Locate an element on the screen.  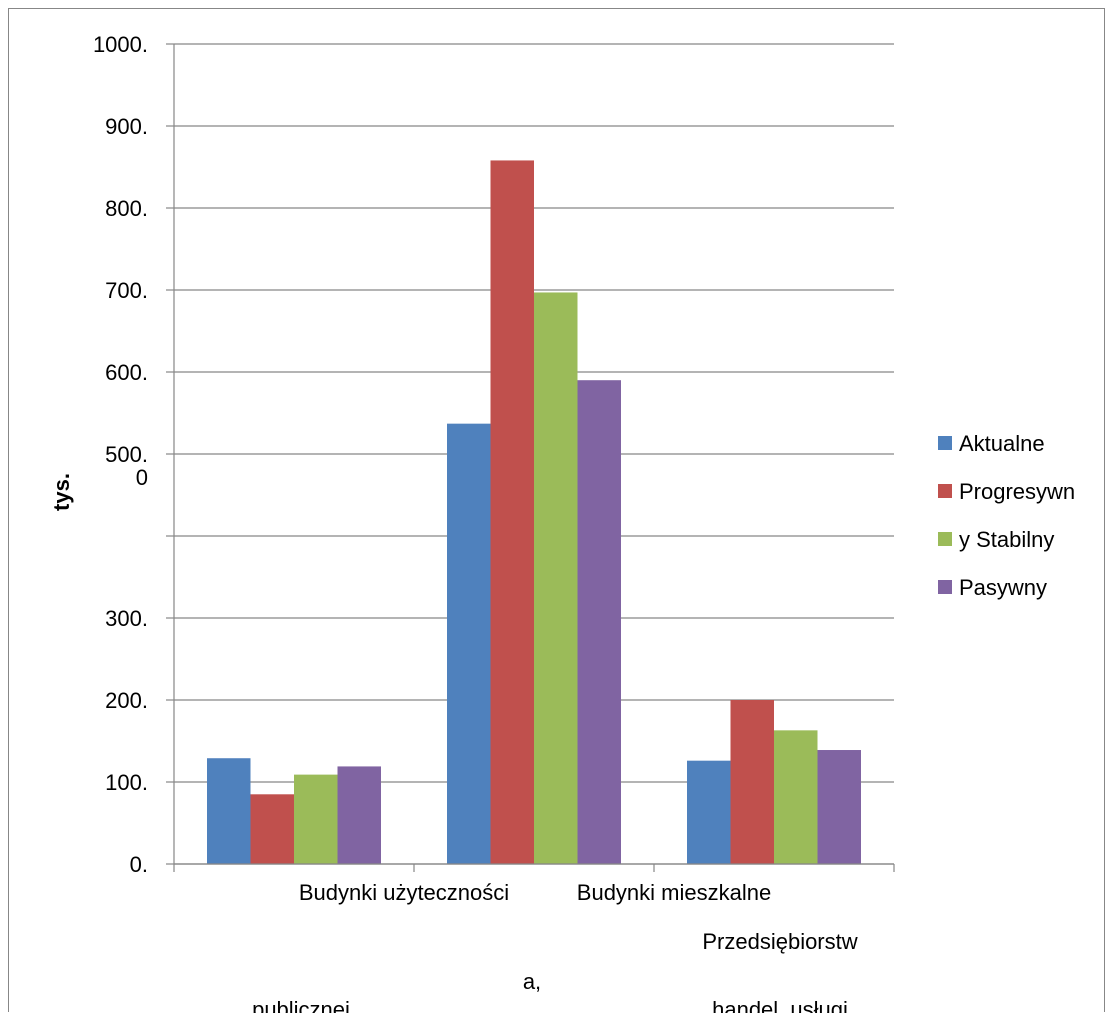
category-label: Przedsiębiorstw is located at coordinates (779, 941).